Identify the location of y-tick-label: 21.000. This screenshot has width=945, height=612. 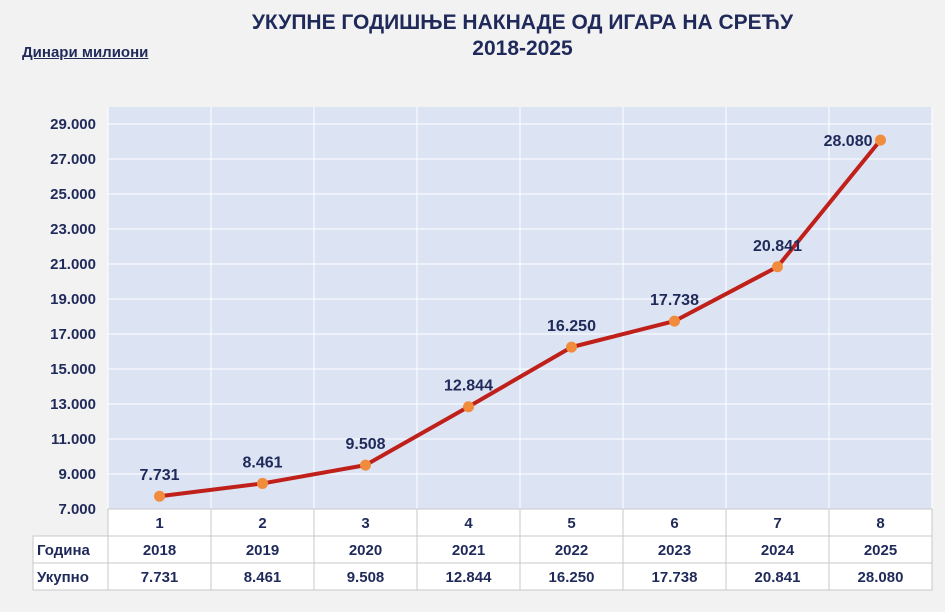
(73, 264).